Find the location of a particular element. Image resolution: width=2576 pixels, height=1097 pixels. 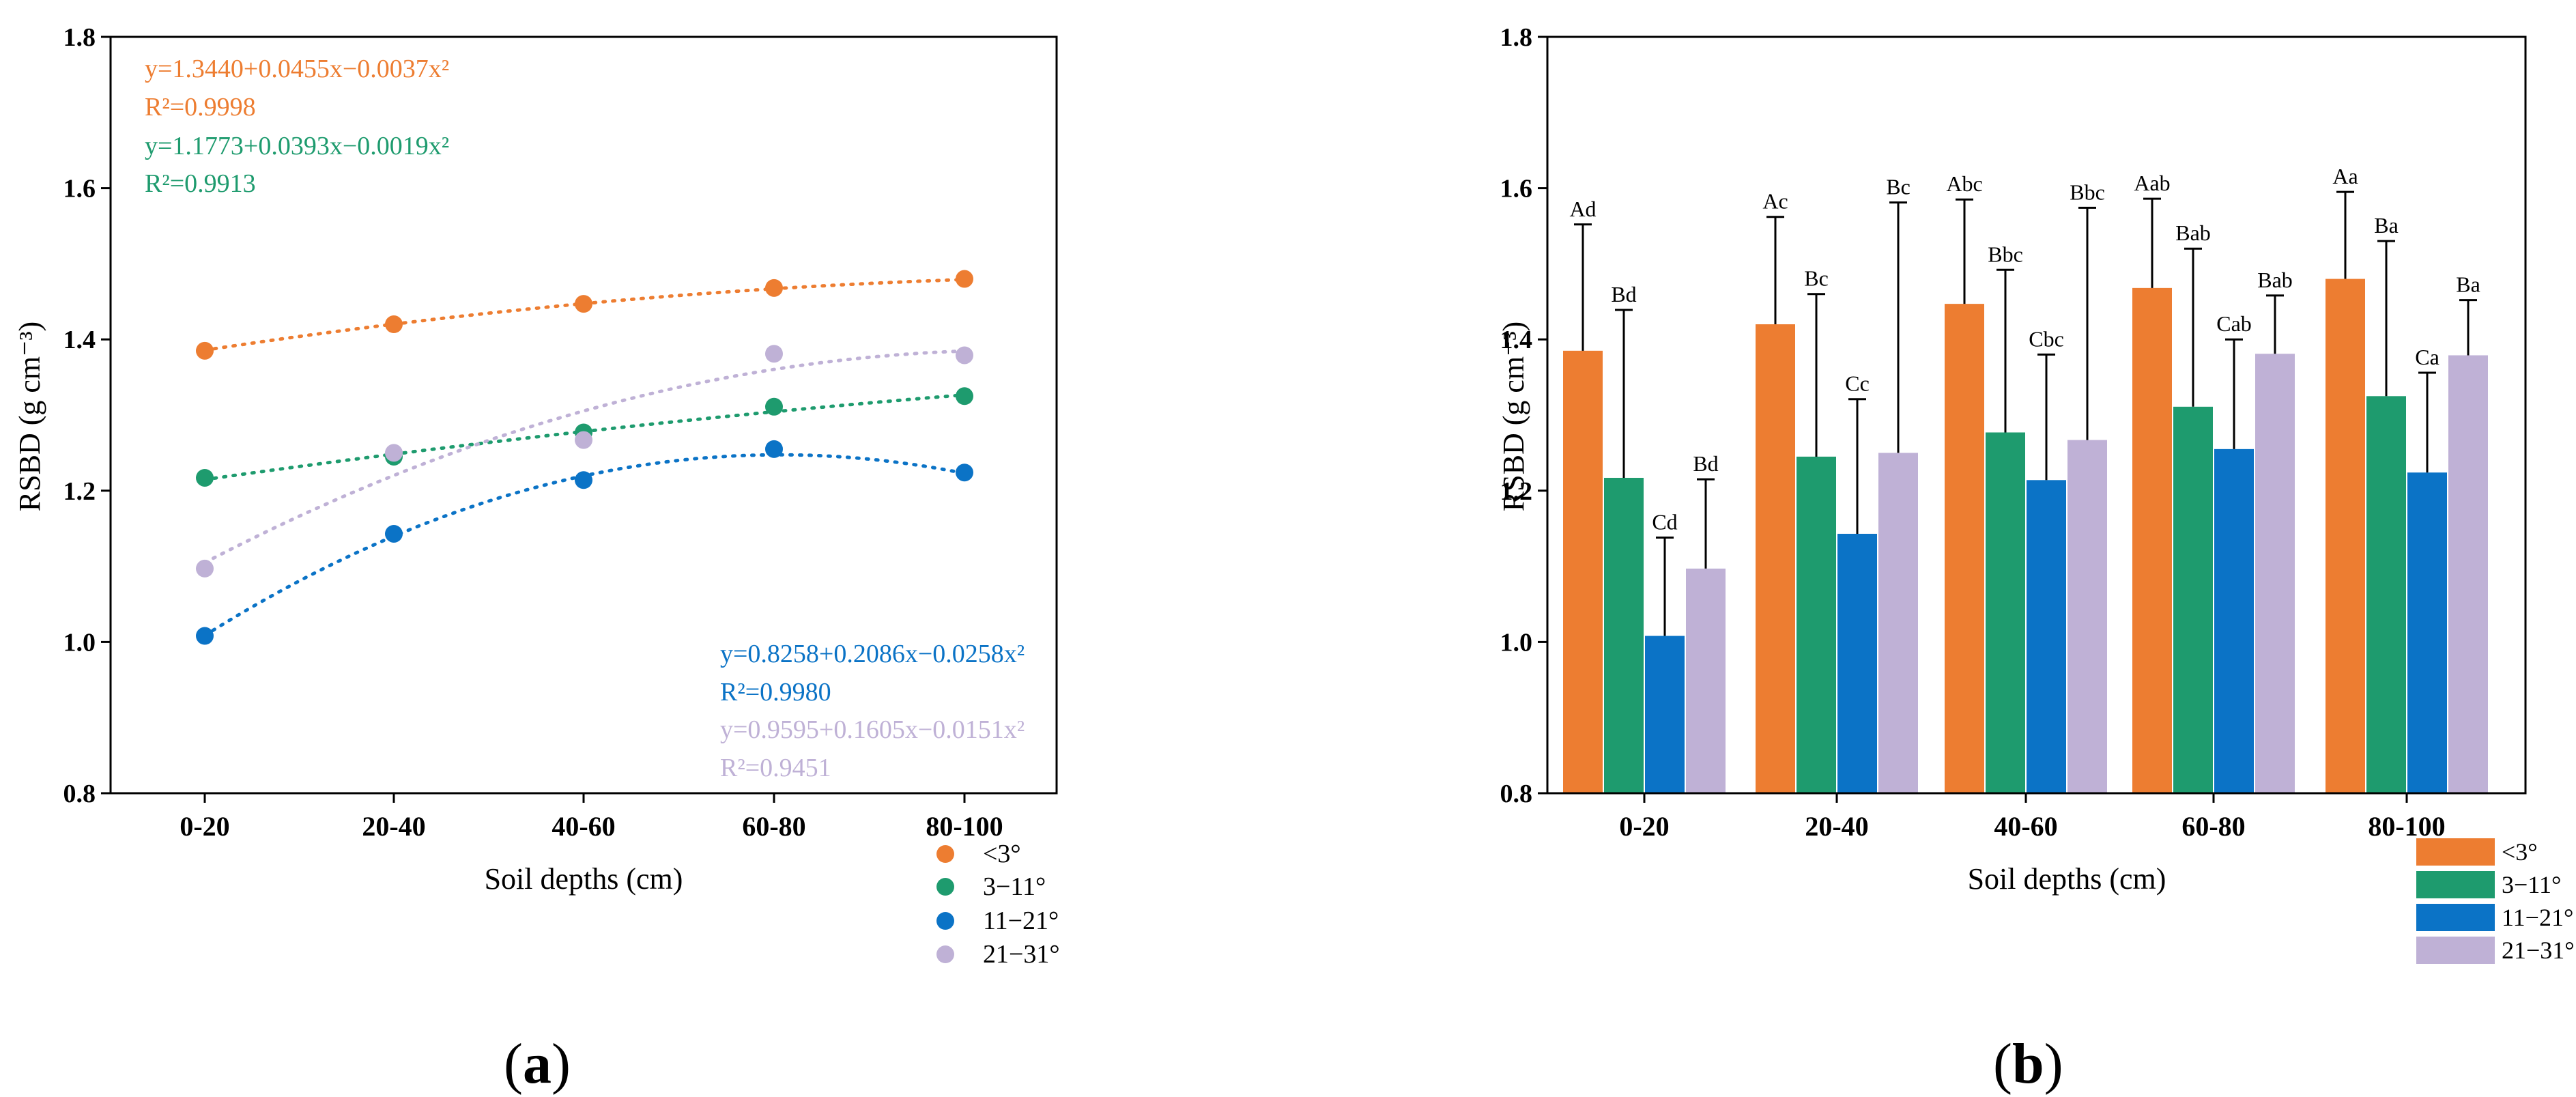

significance-label: Aa is located at coordinates (2345, 176).